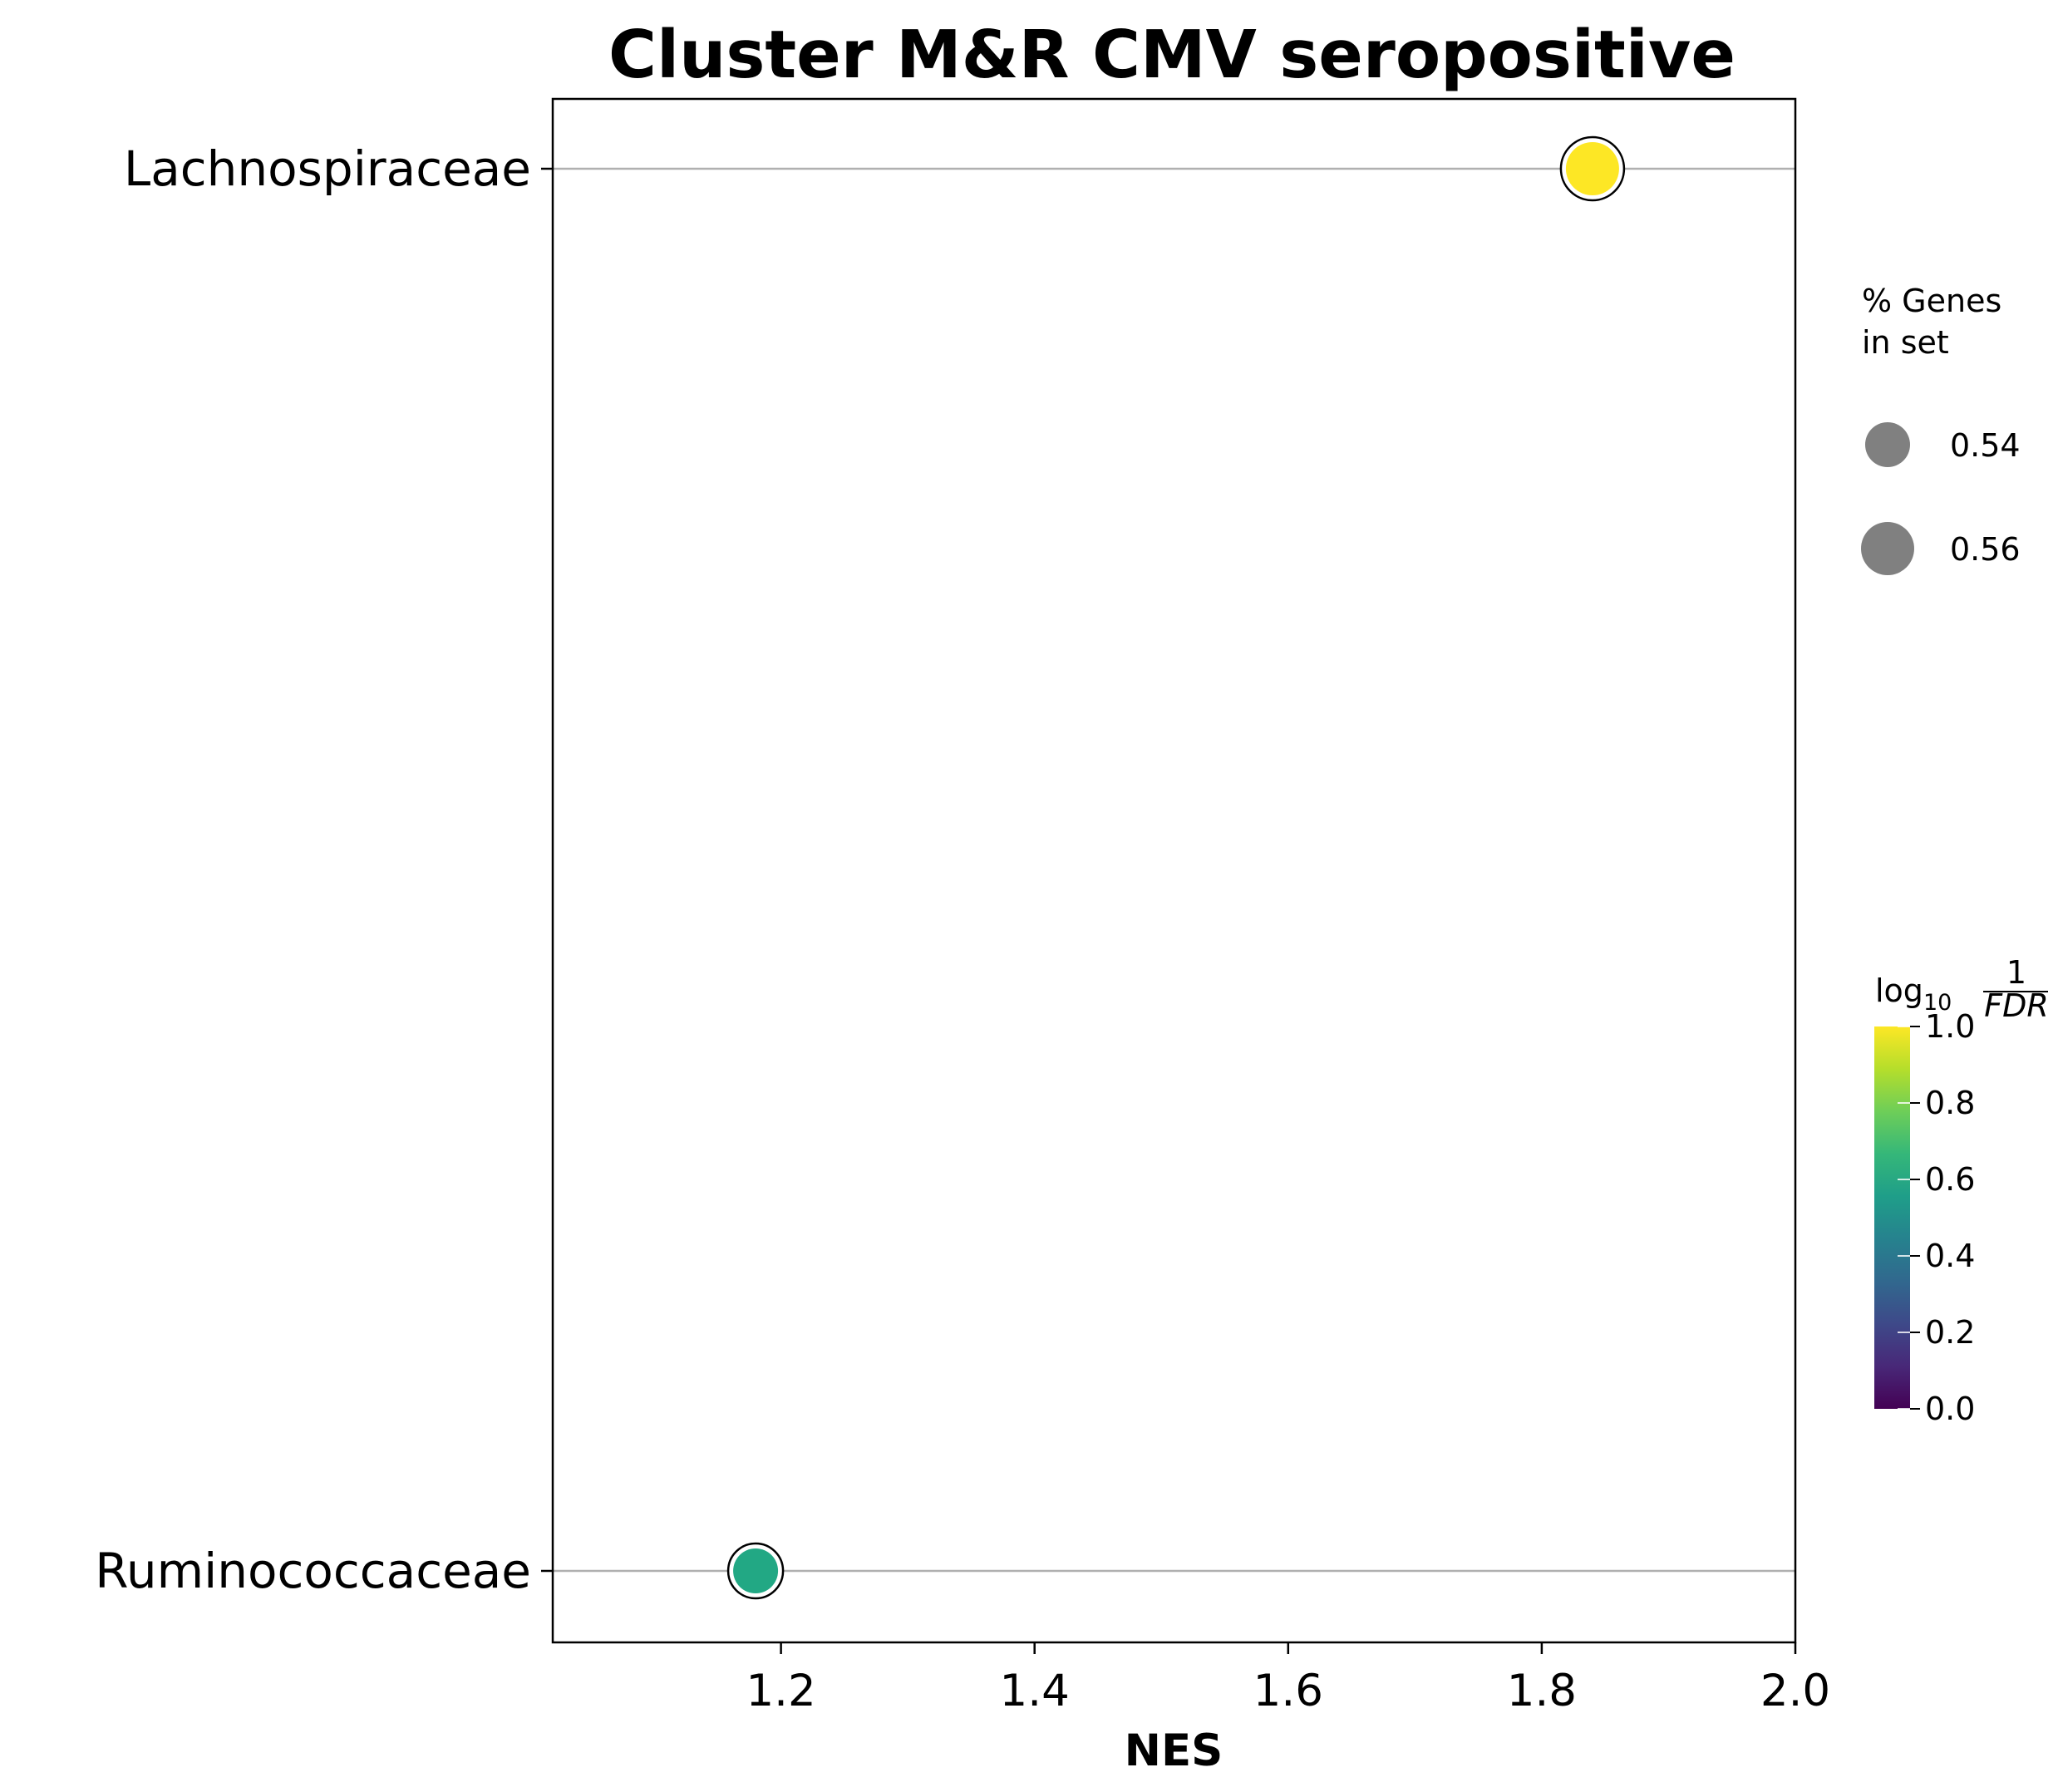 This screenshot has height=1792, width=2058. Describe the element at coordinates (2016, 1006) in the screenshot. I see `colorbar-title-denominator: FDR` at that location.